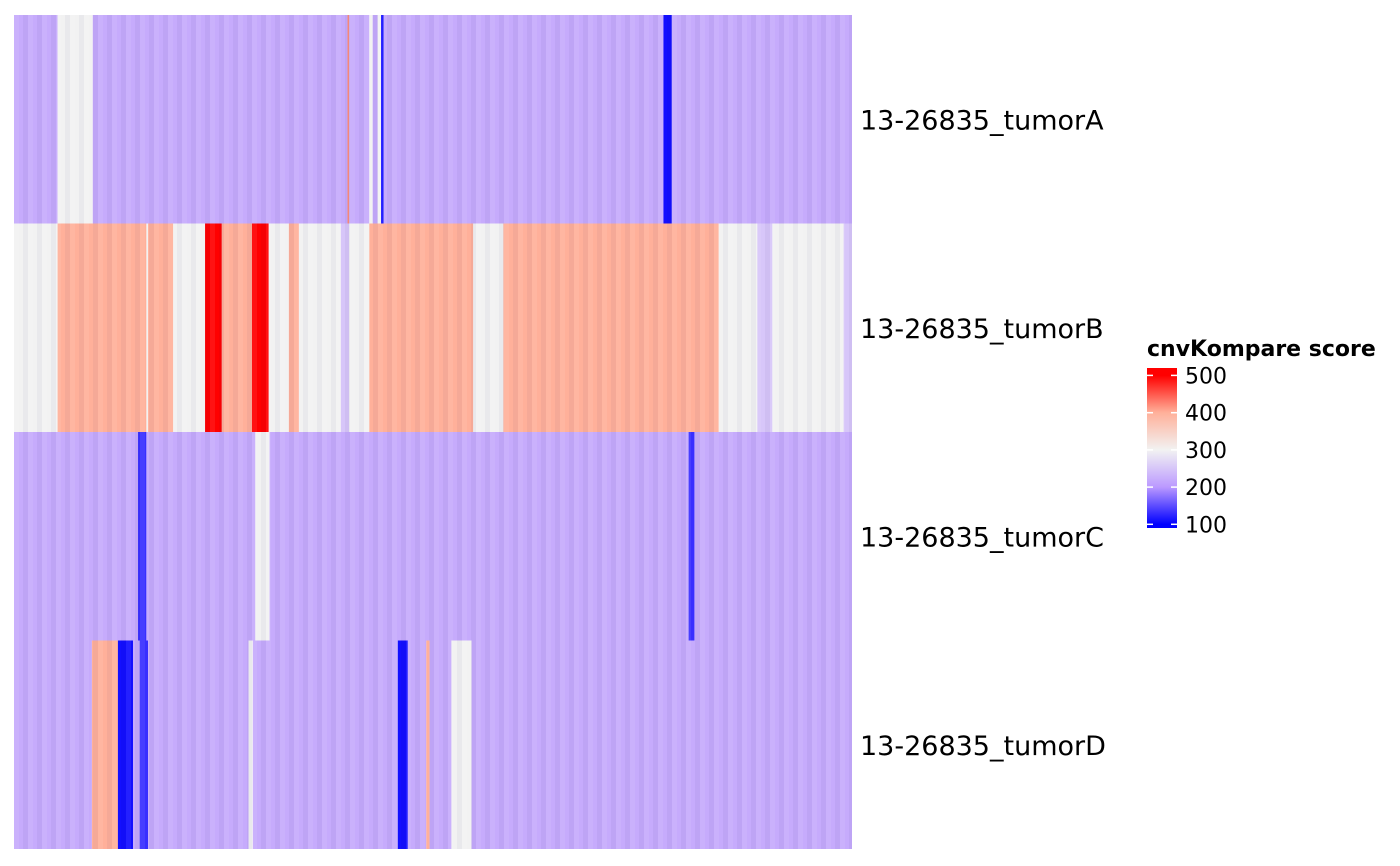 The width and height of the screenshot is (1400, 866). I want to click on legend-title: cnvKompare score, so click(1261, 349).